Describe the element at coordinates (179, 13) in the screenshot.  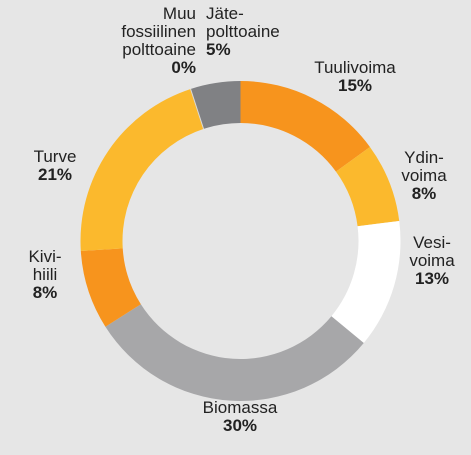
I see `segment-label: Muu` at that location.